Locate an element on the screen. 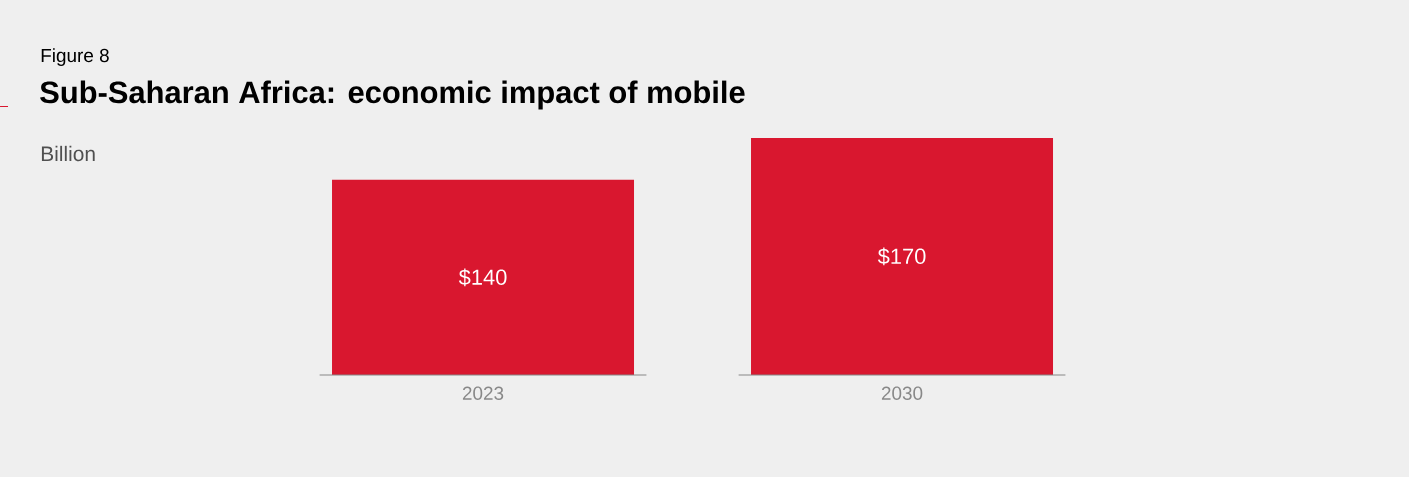 Image resolution: width=1409 pixels, height=477 pixels. x-tick-label: 2023 is located at coordinates (483, 393).